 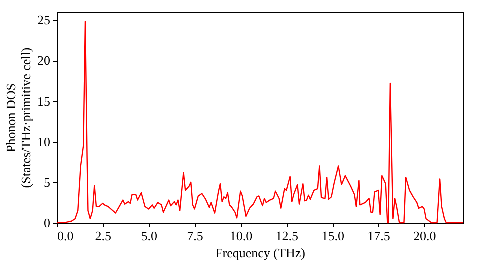 What do you see at coordinates (66, 236) in the screenshot?
I see `x-tick-label: 0.0` at bounding box center [66, 236].